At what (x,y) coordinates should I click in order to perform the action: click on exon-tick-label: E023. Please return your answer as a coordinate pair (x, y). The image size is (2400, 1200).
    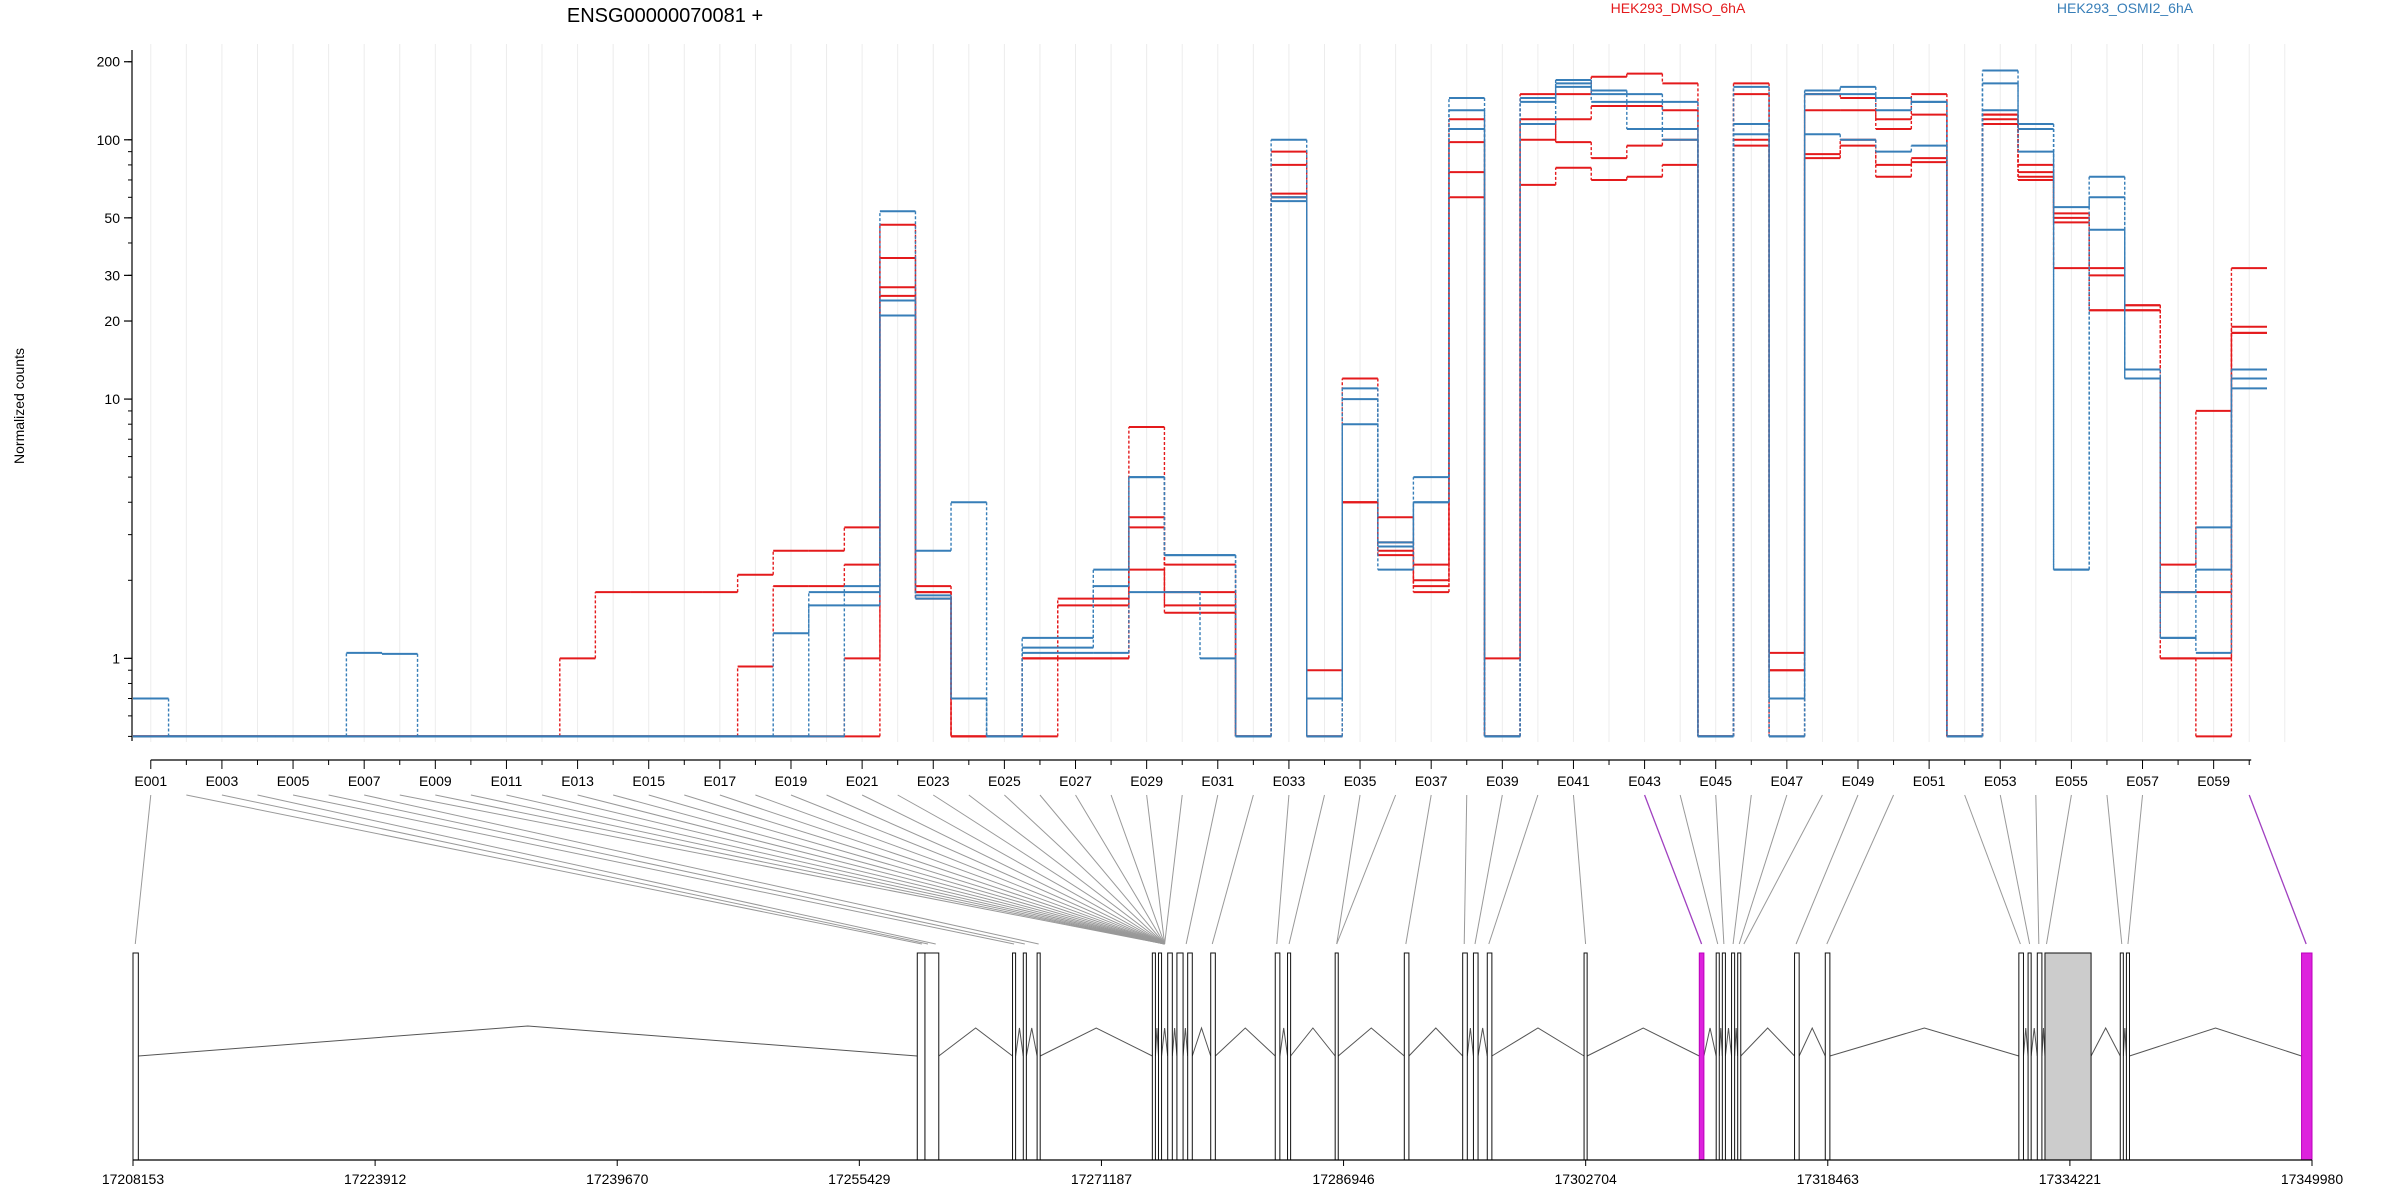
    Looking at the image, I should click on (933, 781).